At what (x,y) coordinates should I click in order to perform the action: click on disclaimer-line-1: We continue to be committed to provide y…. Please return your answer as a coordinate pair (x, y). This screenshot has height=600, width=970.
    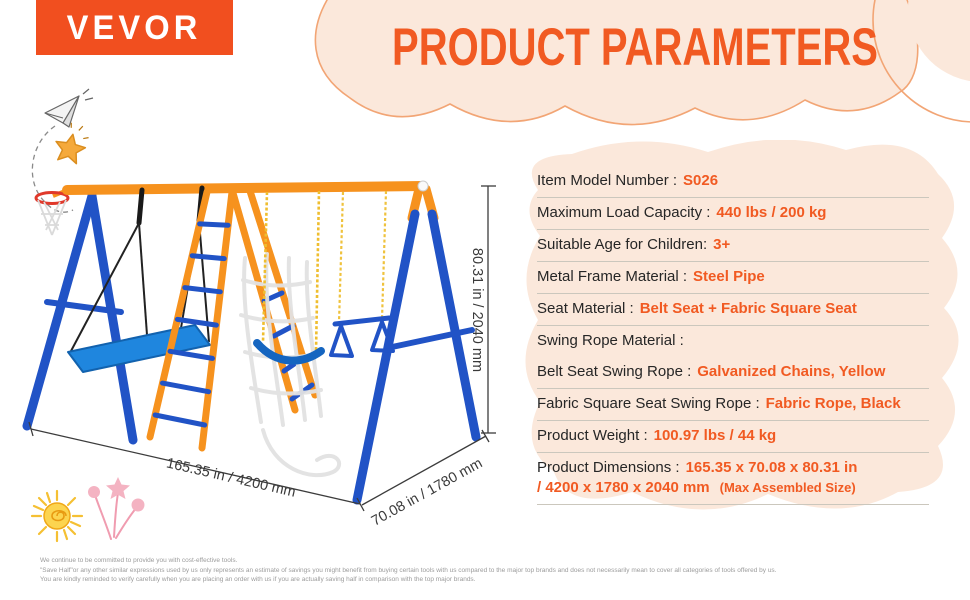
    Looking at the image, I should click on (139, 560).